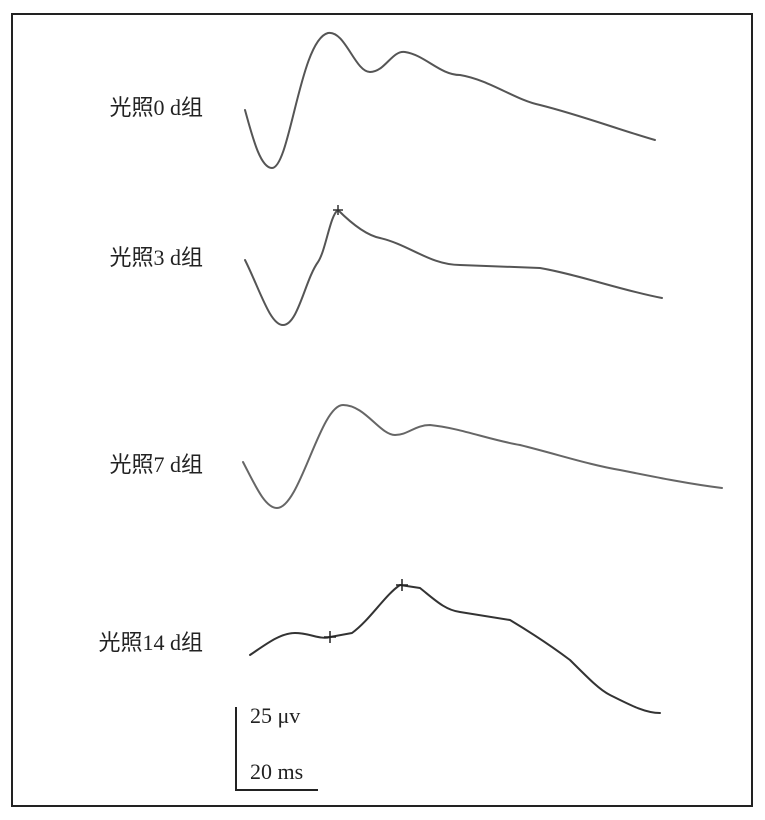  I want to click on trace-label: 光照0 d组, so click(156, 107).